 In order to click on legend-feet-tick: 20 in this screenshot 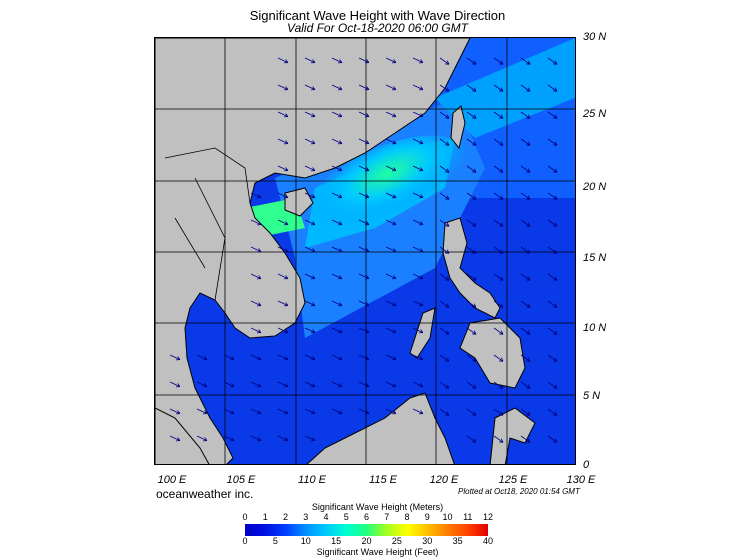, I will do `click(366, 541)`.